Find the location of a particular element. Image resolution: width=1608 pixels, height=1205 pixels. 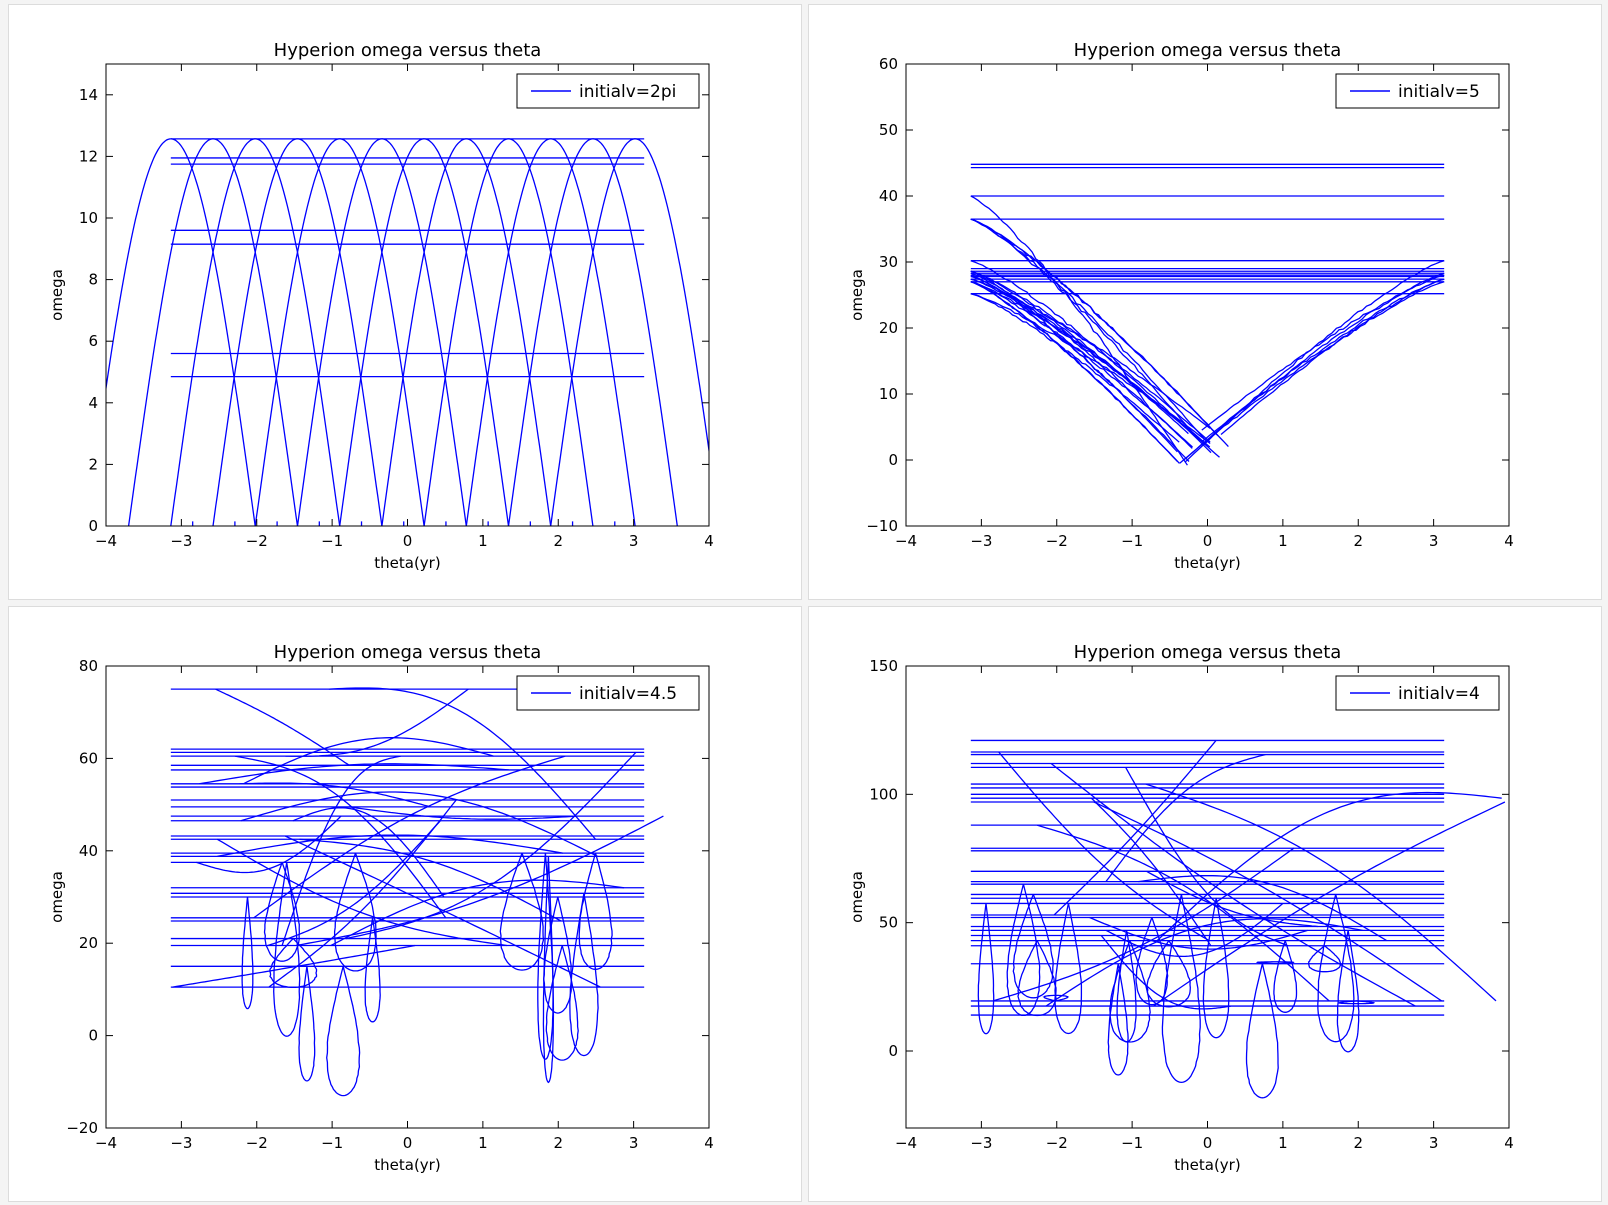

y-tick-label: 8 is located at coordinates (93, 280).